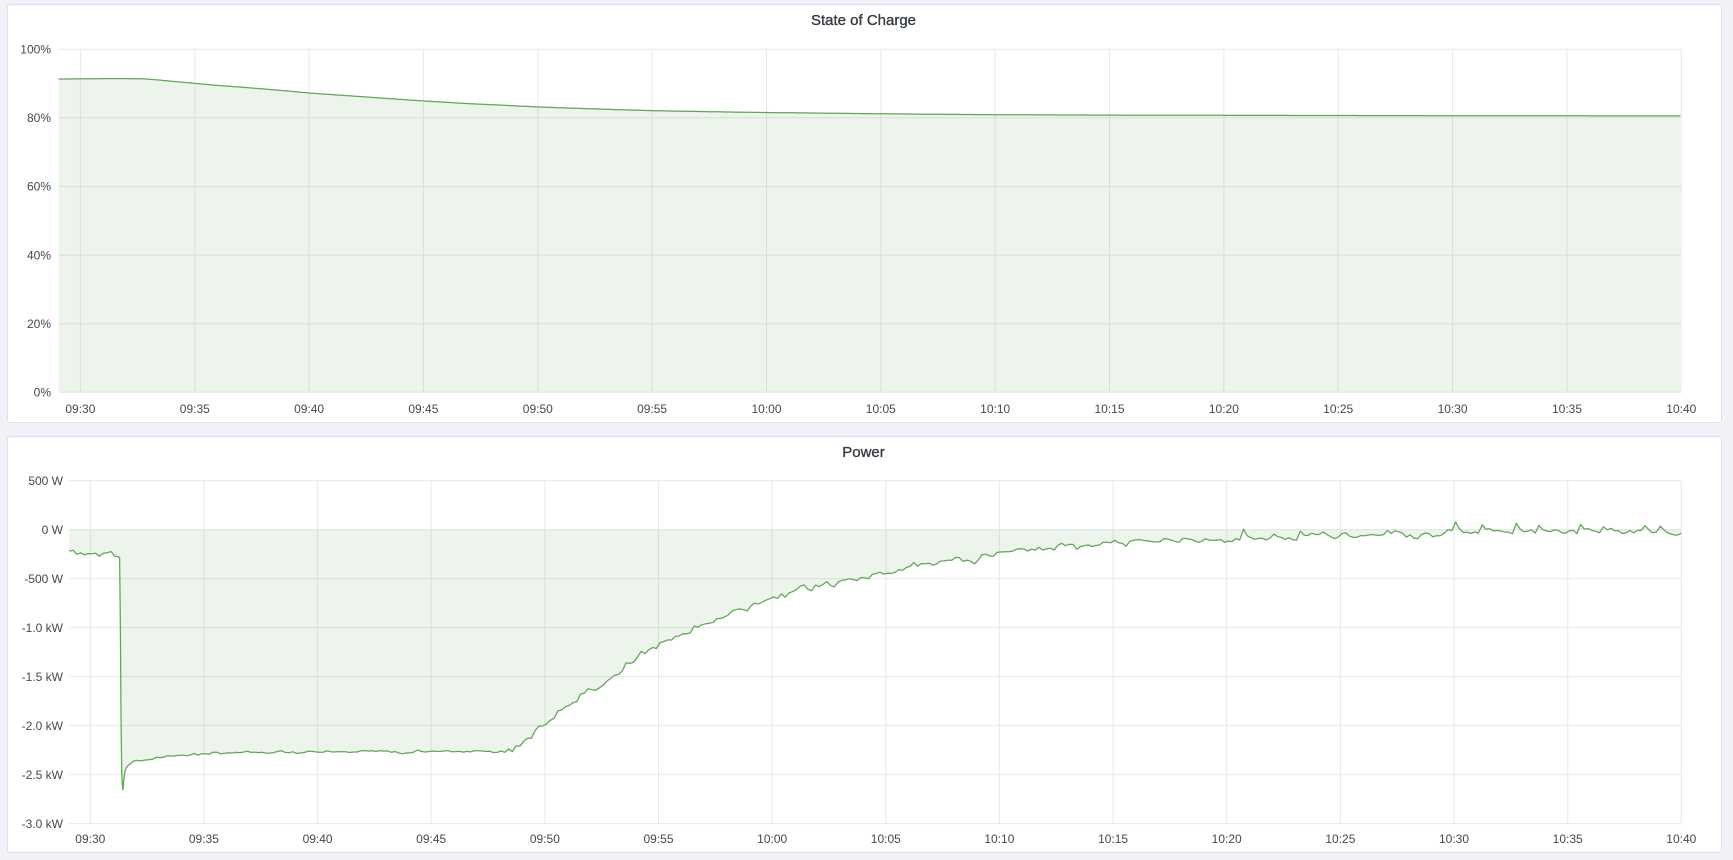  What do you see at coordinates (43, 775) in the screenshot?
I see `svg-text: -2.5 kW` at bounding box center [43, 775].